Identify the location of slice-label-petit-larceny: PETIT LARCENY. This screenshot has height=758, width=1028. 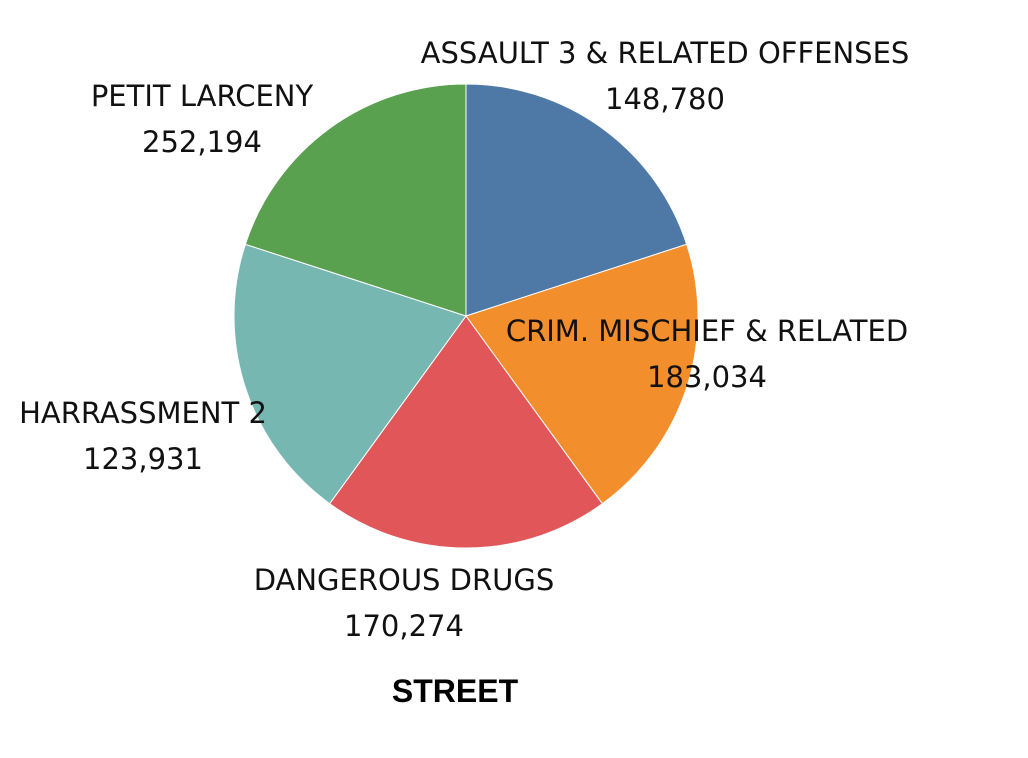
(202, 96).